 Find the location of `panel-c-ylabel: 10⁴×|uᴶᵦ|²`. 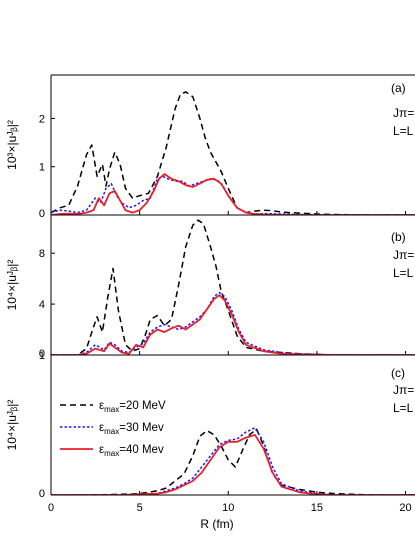

panel-c-ylabel: 10⁴×|uᴶᵦ|² is located at coordinates (12, 425).